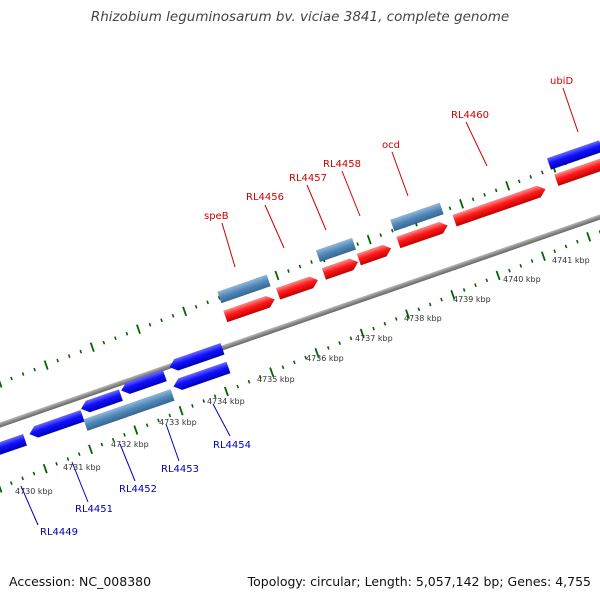  Describe the element at coordinates (130, 444) in the screenshot. I see `kbp-label: 4732 kbp` at that location.